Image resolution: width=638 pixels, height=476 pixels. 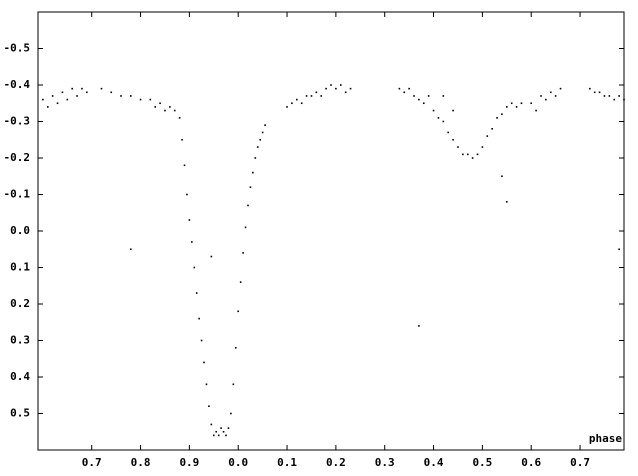 What do you see at coordinates (287, 462) in the screenshot?
I see `x-tick-label: 0.1` at bounding box center [287, 462].